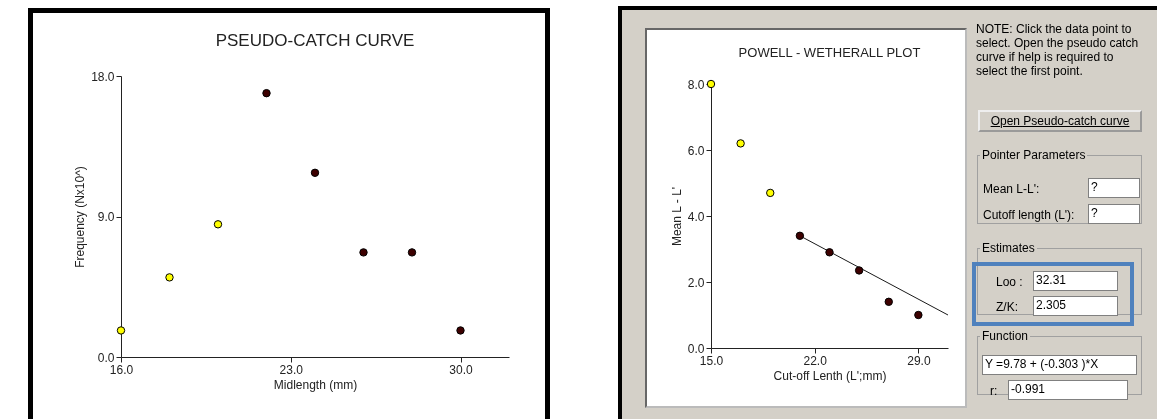 This screenshot has height=419, width=1157. I want to click on group-box: Estimates Loo : 32.31 Z/K: 2.305, so click(1059, 278).